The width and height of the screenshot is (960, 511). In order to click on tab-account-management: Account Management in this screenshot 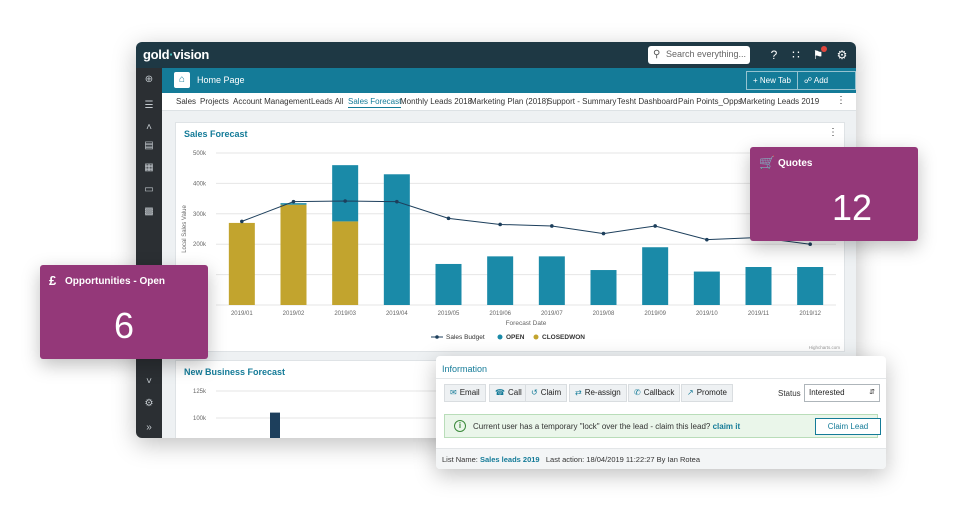, I will do `click(272, 101)`.